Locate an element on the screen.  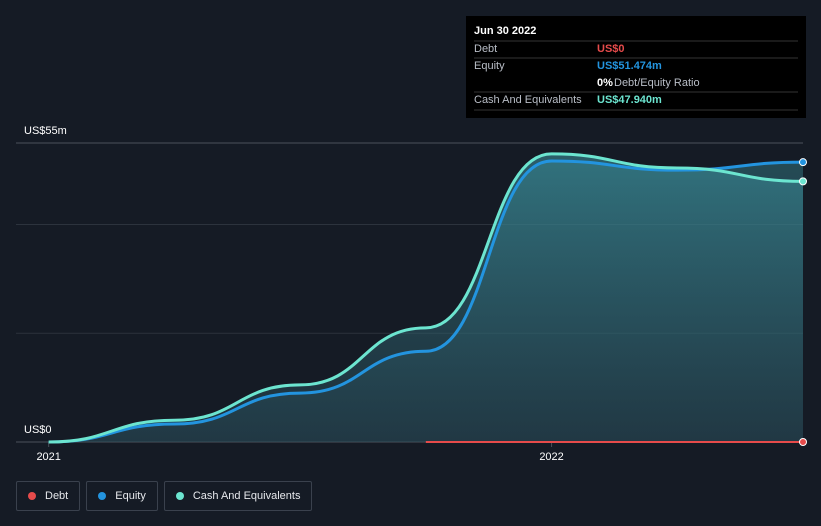
legend-label: Equity is located at coordinates (130, 496).